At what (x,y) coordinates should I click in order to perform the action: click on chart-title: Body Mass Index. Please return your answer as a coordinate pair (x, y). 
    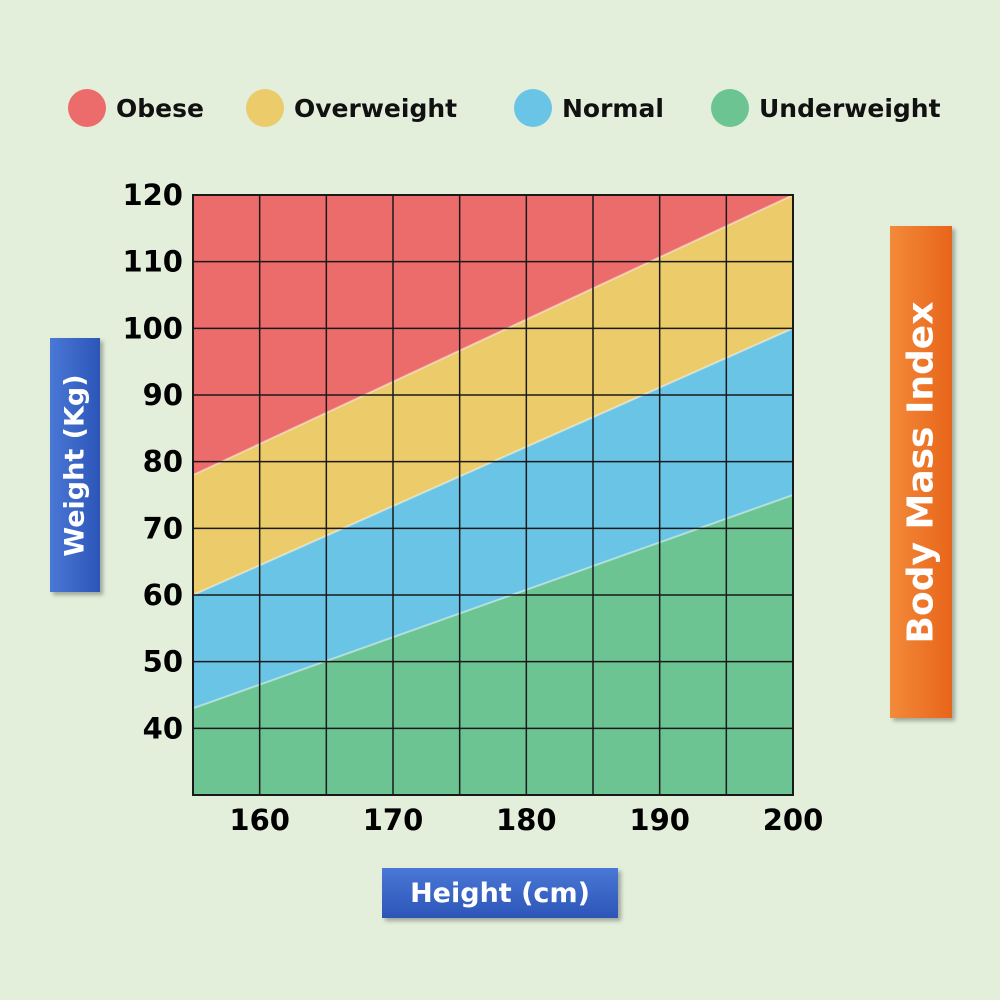
    Looking at the image, I should click on (921, 472).